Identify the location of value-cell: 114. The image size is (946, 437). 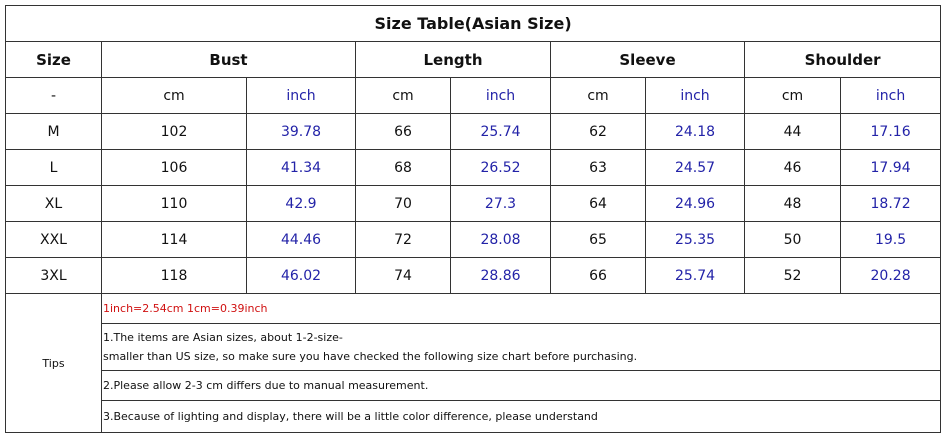
(174, 239).